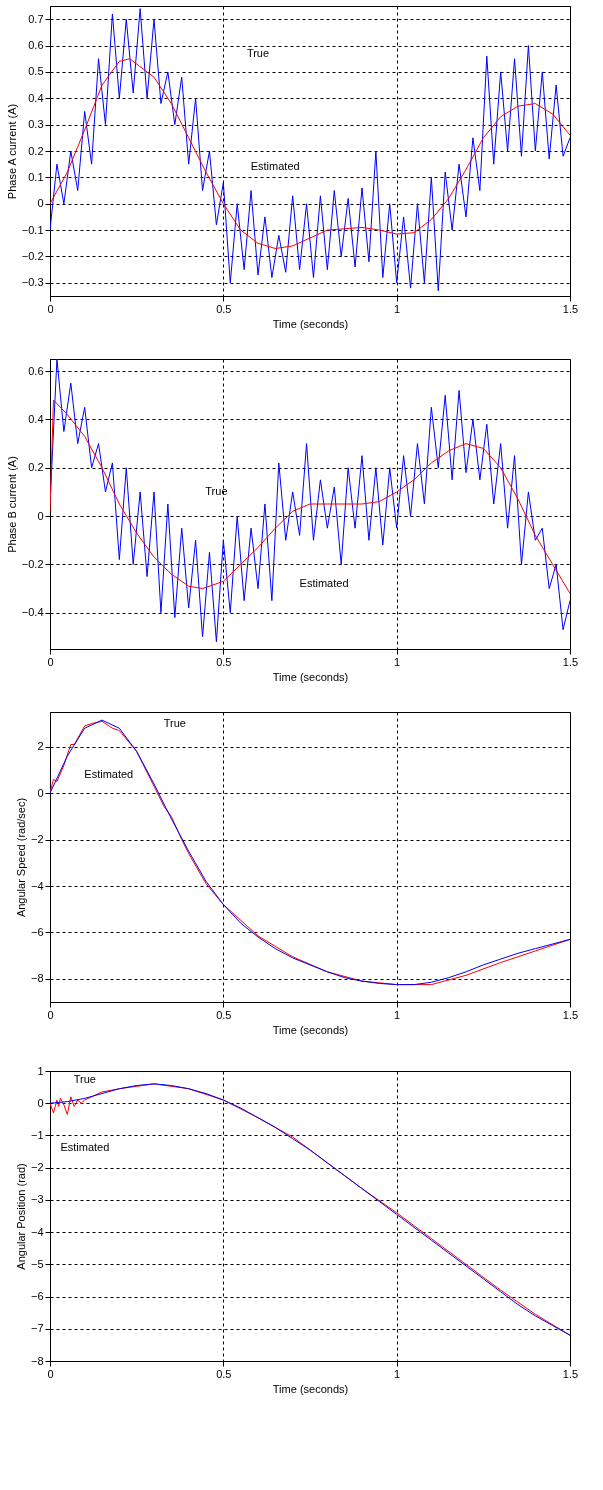 This screenshot has width=603, height=1490. What do you see at coordinates (20, 1216) in the screenshot?
I see `y-axis-title: Angular Position (rad)` at bounding box center [20, 1216].